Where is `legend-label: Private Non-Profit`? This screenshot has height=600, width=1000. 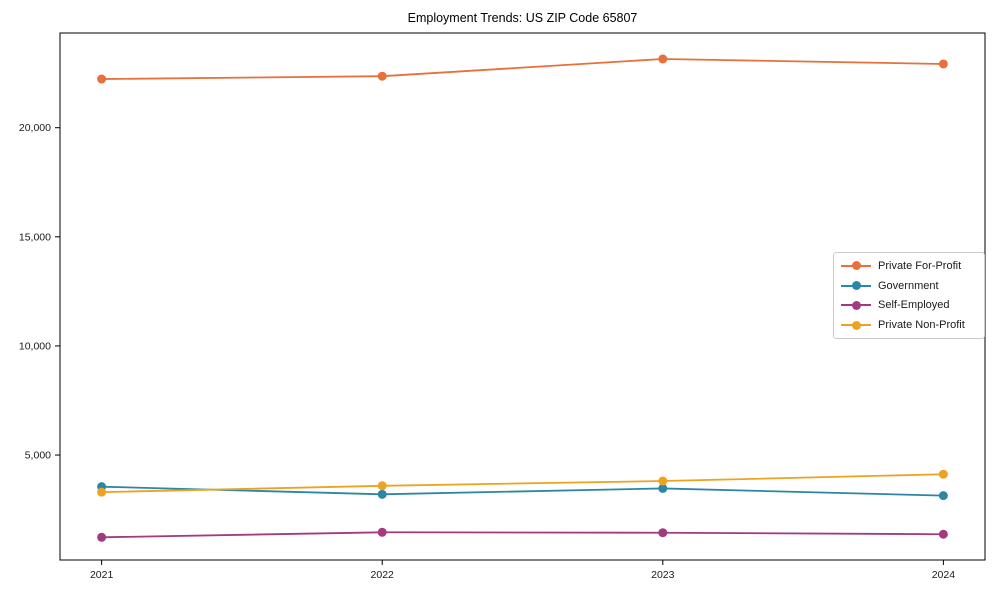
legend-label: Private Non-Profit is located at coordinates (921, 325).